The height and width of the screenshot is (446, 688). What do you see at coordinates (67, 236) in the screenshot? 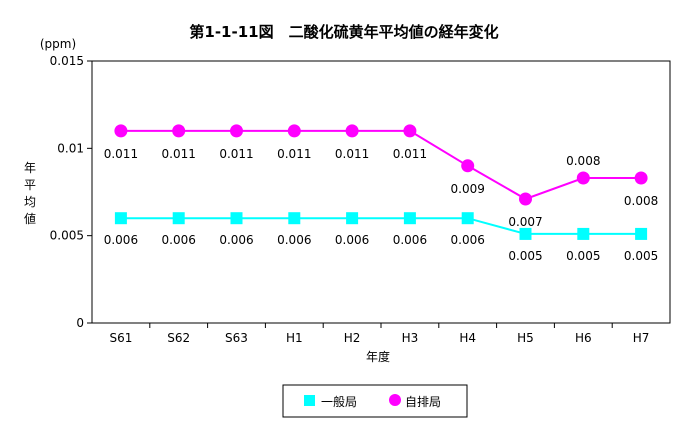
I see `y-tick-label: 0.005` at bounding box center [67, 236].